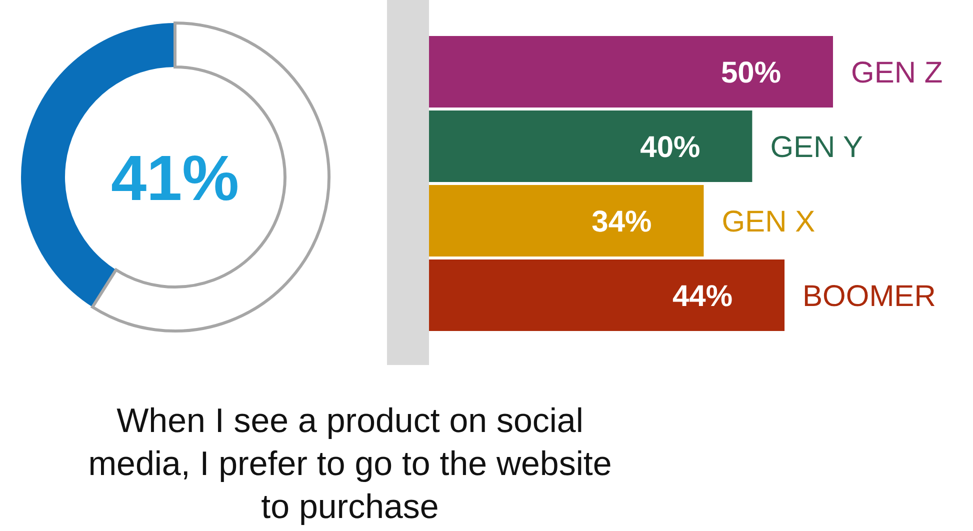  What do you see at coordinates (175, 178) in the screenshot?
I see `text: 41%` at bounding box center [175, 178].